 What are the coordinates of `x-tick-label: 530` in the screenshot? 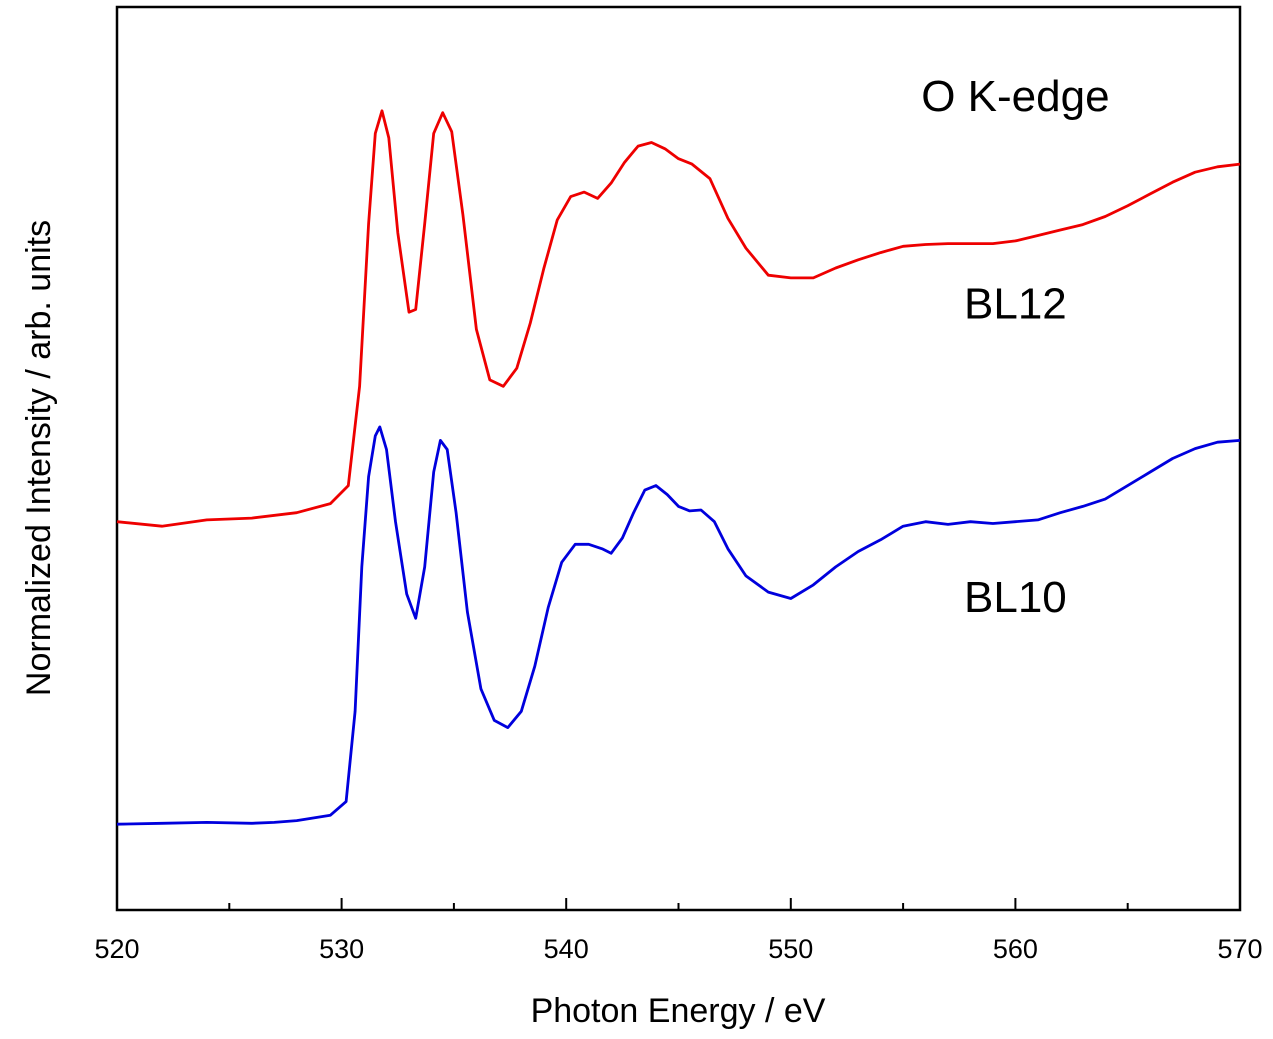 It's located at (341, 949).